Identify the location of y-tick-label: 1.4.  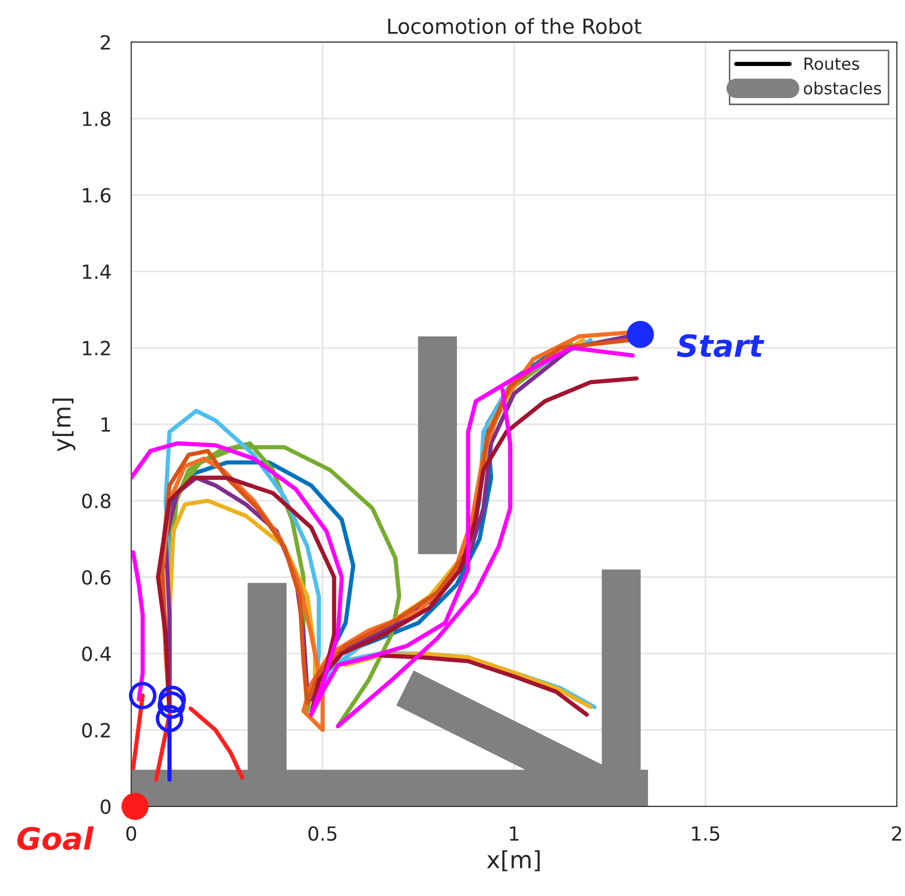
(96, 271).